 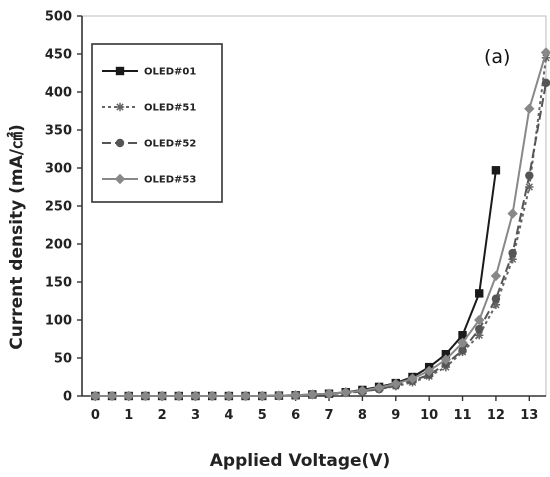 I want to click on legend-label: OLED#51, so click(x=170, y=108).